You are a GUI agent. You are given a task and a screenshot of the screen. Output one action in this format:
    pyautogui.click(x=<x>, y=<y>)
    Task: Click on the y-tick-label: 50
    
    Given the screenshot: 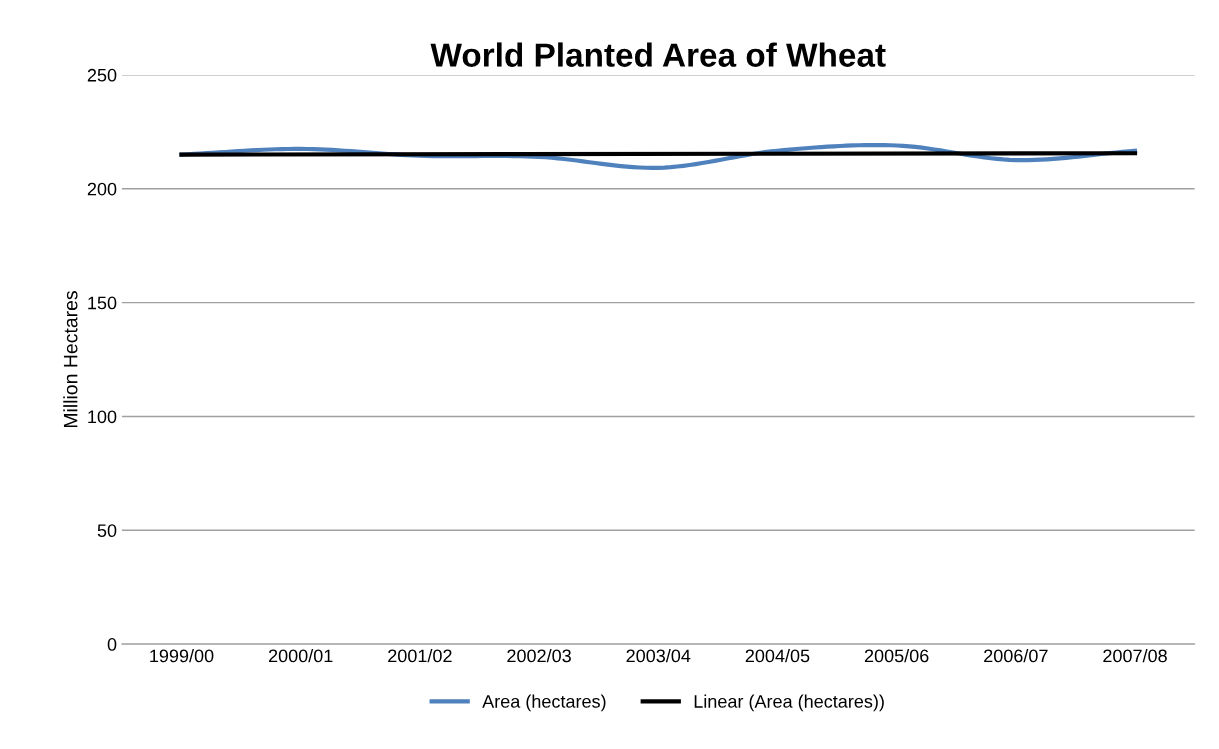 What is the action you would take?
    pyautogui.click(x=107, y=531)
    